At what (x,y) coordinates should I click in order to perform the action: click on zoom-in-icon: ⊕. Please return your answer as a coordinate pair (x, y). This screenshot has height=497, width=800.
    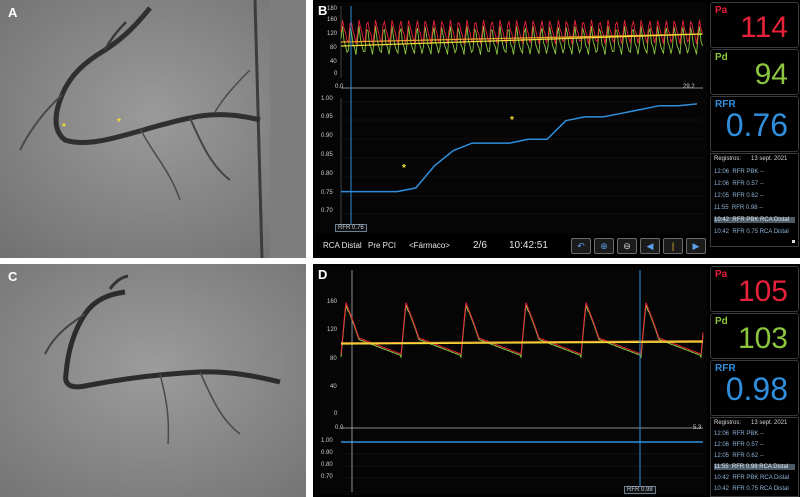
    Looking at the image, I should click on (604, 246).